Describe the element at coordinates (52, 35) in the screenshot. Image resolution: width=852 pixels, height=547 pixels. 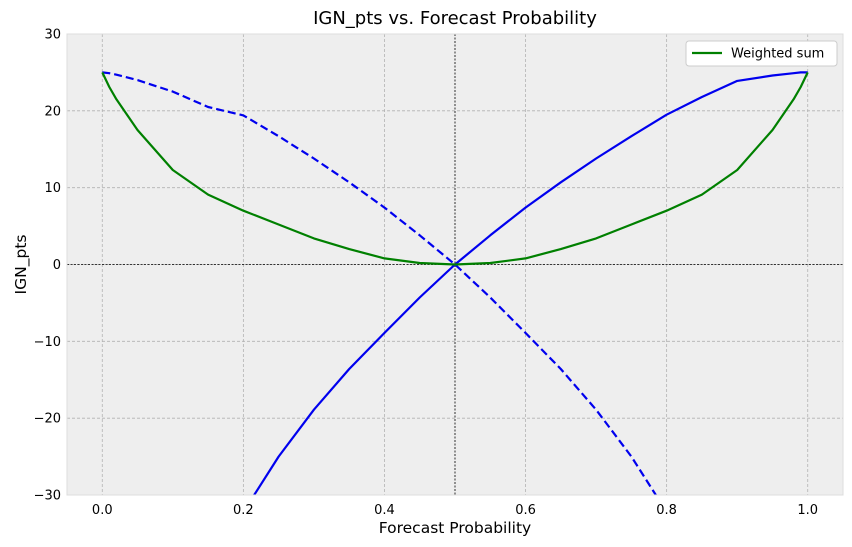
I see `y-tick-label: 30` at that location.